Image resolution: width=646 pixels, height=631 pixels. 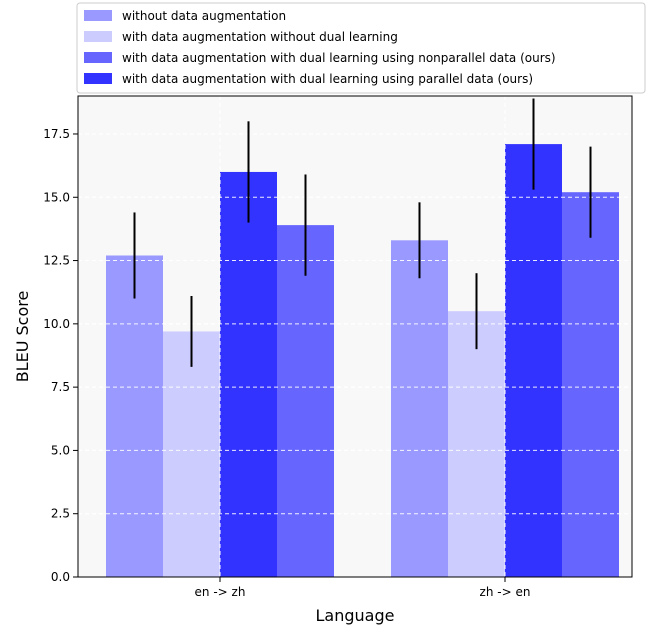 What do you see at coordinates (220, 592) in the screenshot?
I see `x-tick-label: en -> zh` at bounding box center [220, 592].